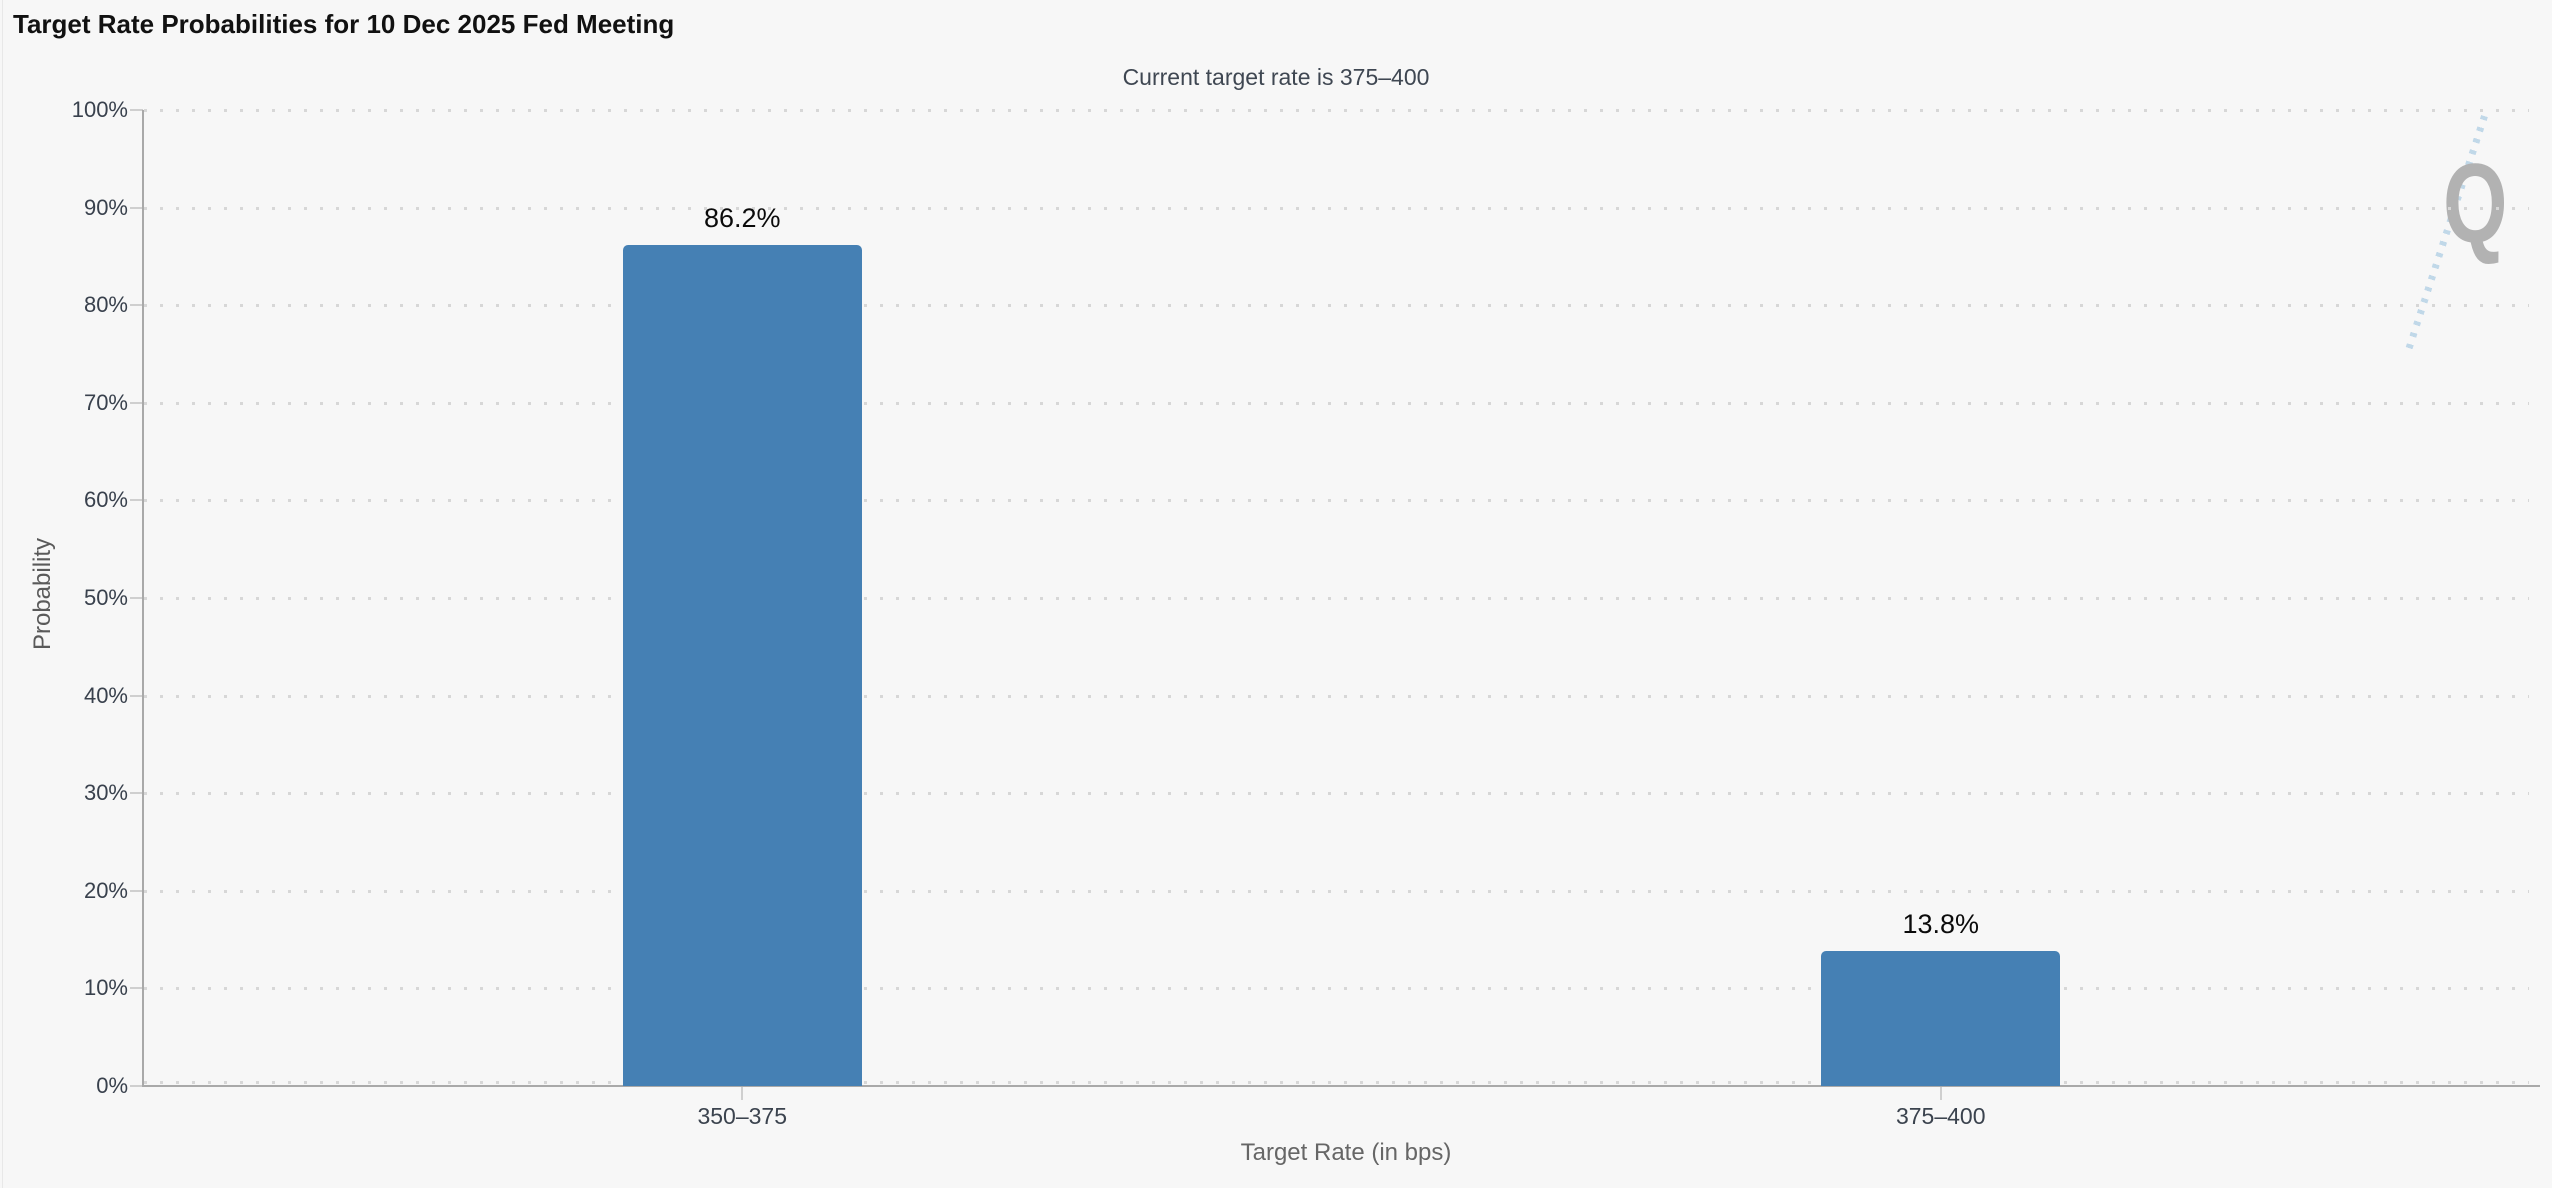  I want to click on bar-value-label: 13.8%, so click(1941, 924).